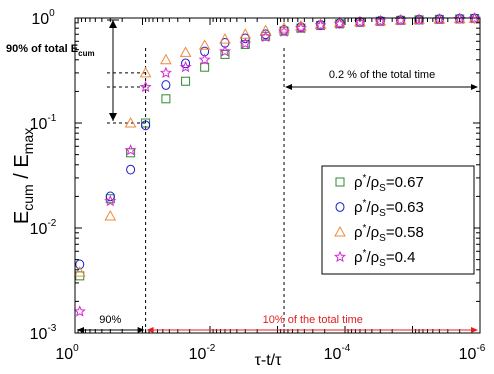  What do you see at coordinates (42, 49) in the screenshot?
I see `total-energy-label: 90% of total E` at bounding box center [42, 49].